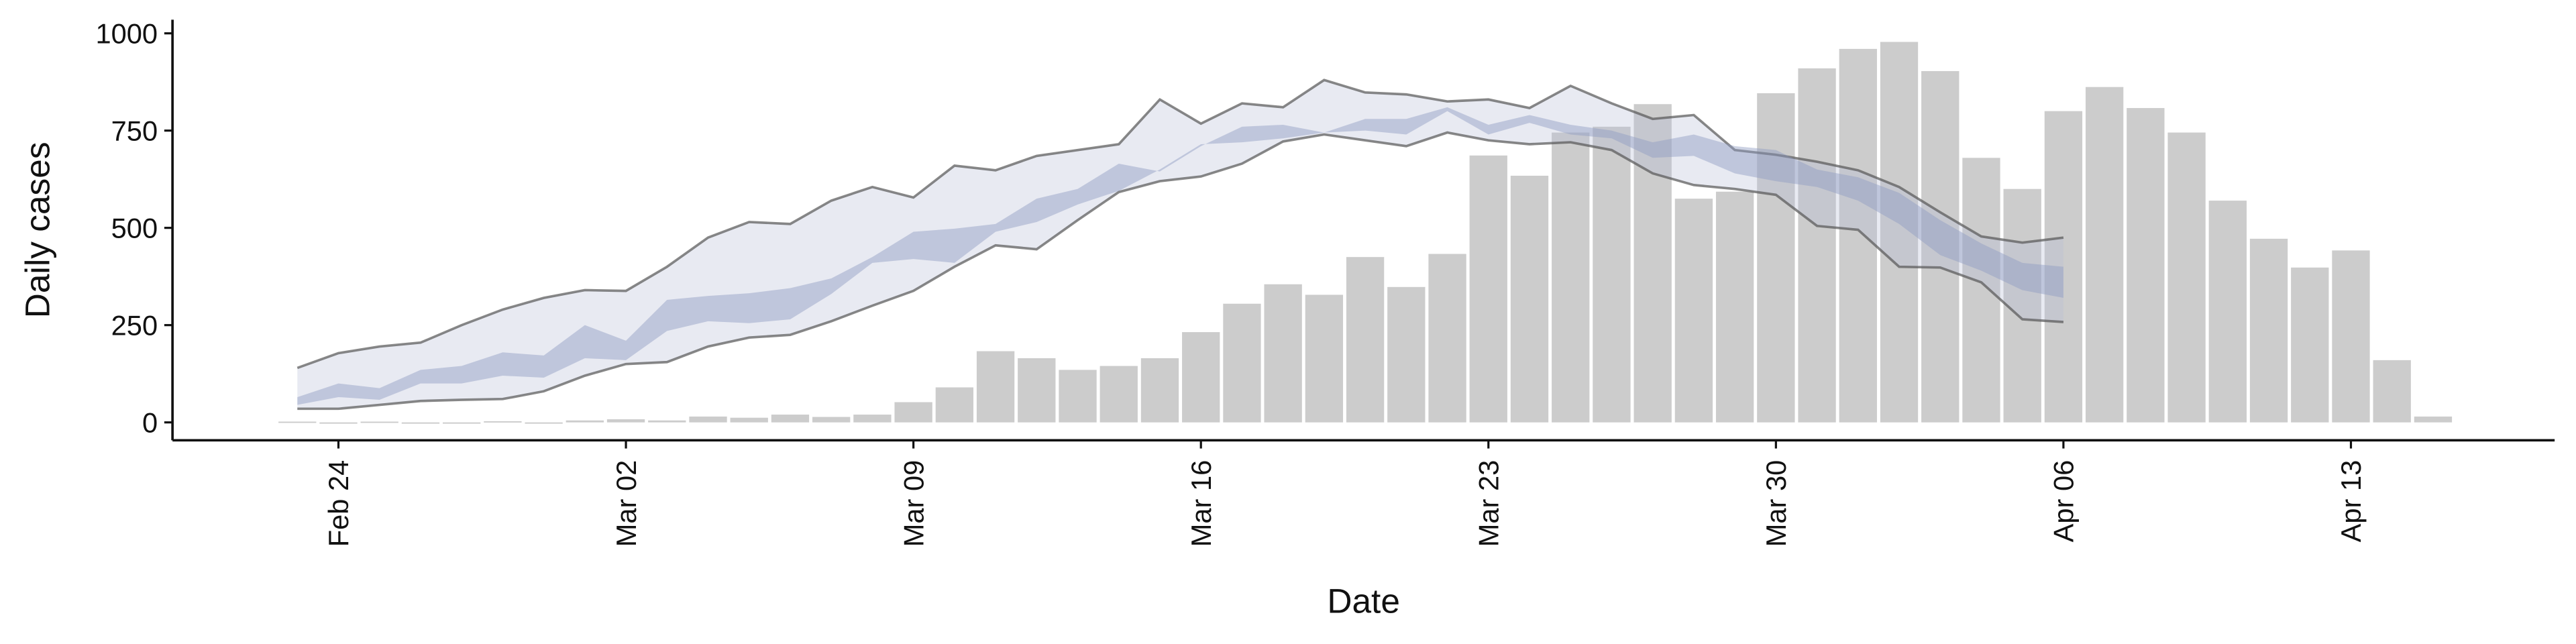 The height and width of the screenshot is (644, 2576). What do you see at coordinates (626, 503) in the screenshot?
I see `x-tick-label: Mar 02` at bounding box center [626, 503].